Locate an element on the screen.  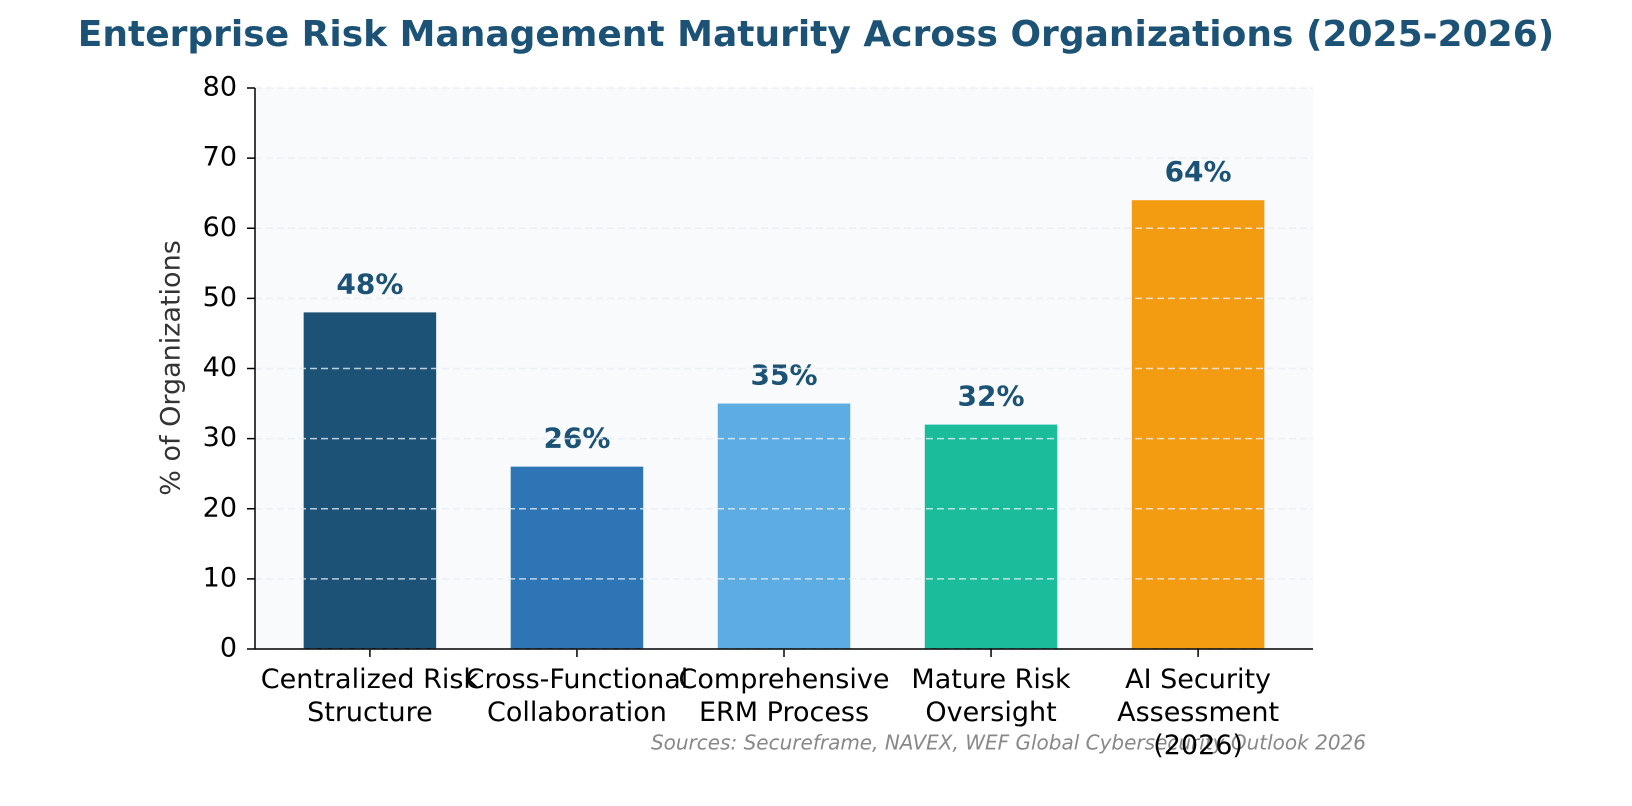
value-label: 48% is located at coordinates (369, 283).